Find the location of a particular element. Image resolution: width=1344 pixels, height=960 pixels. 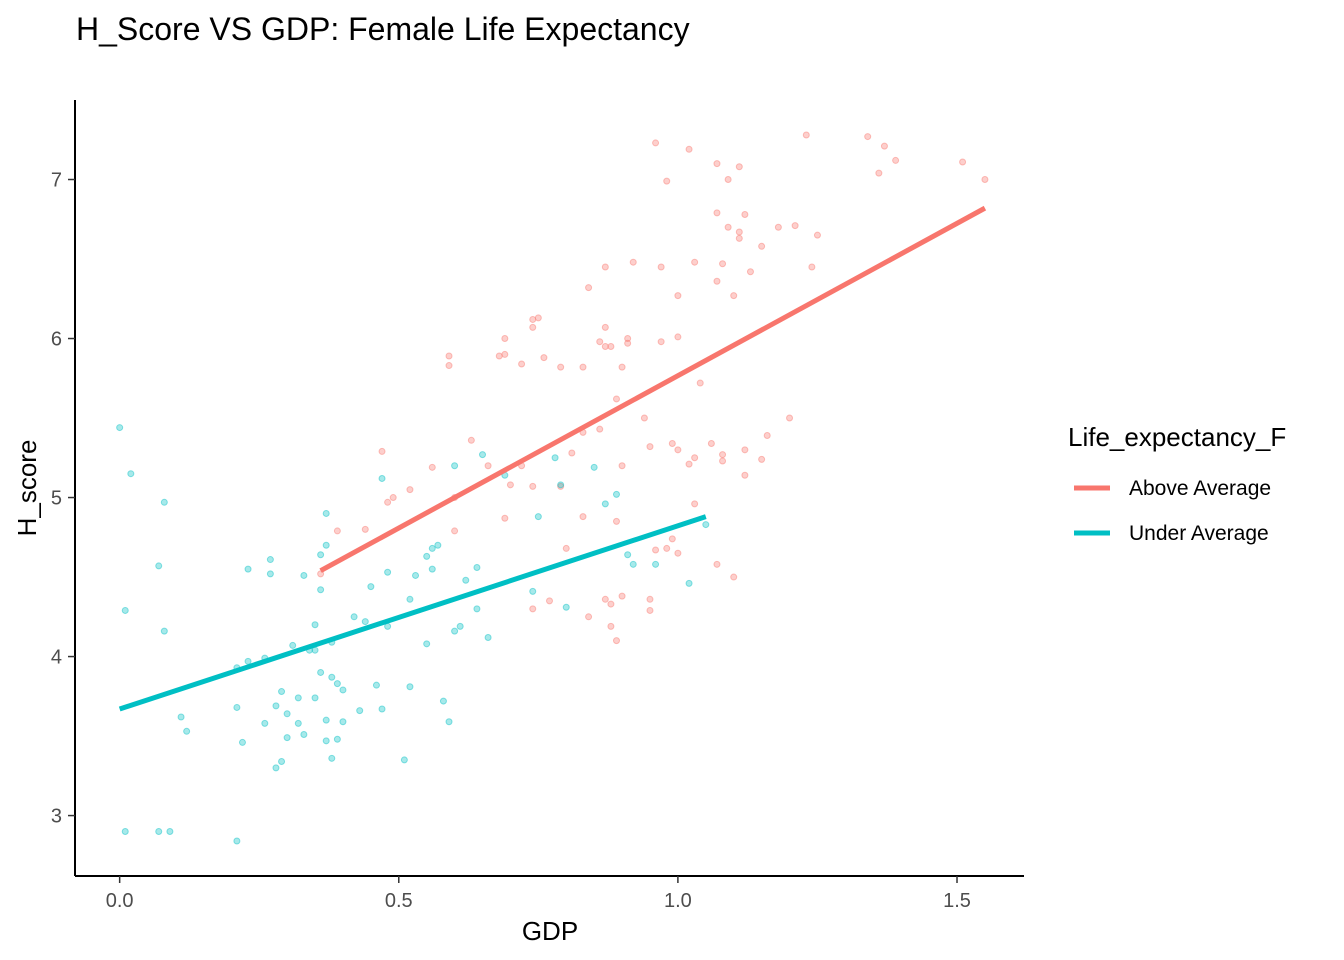

y-axis-title: H_score is located at coordinates (27, 488).